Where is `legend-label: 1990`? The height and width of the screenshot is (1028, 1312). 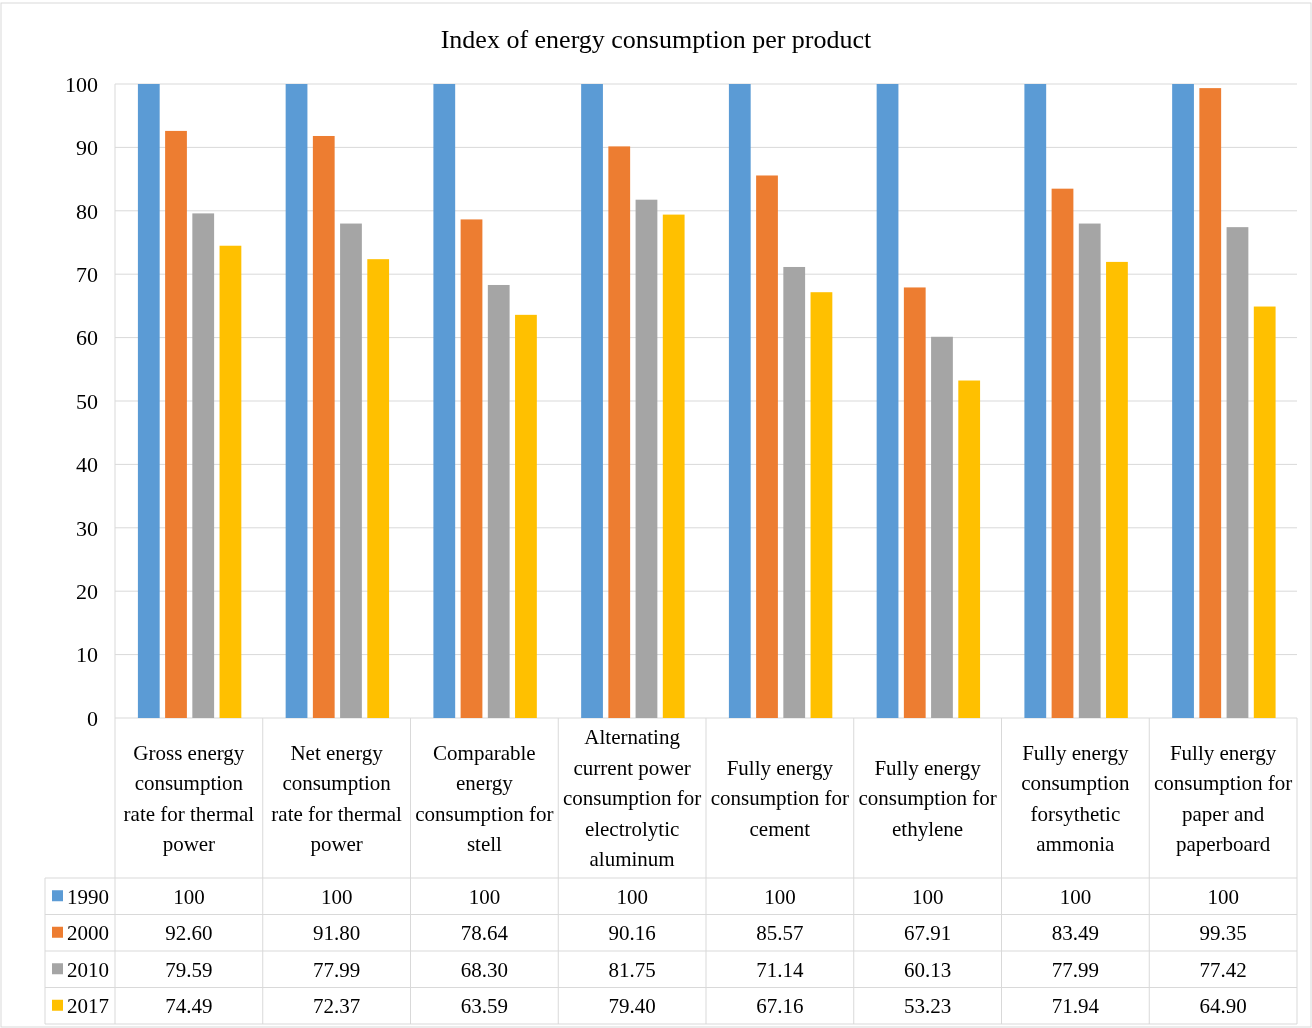 legend-label: 1990 is located at coordinates (88, 896).